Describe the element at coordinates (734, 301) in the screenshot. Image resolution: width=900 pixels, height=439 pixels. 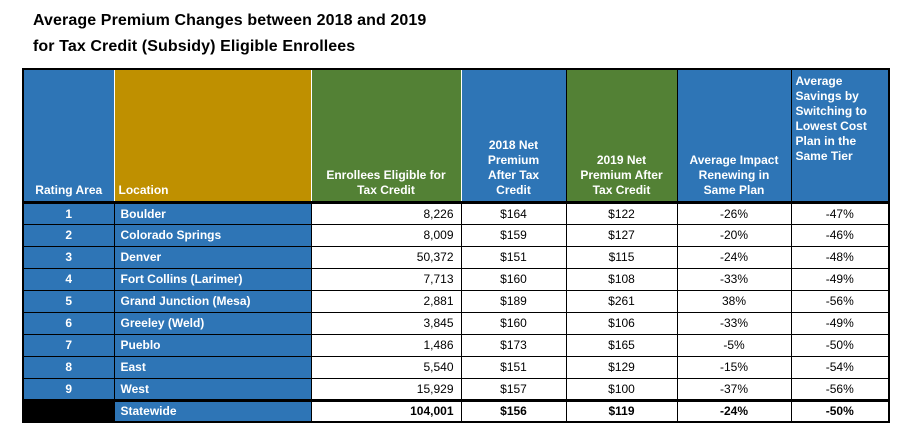
I see `cell-avg-impact: 38%` at that location.